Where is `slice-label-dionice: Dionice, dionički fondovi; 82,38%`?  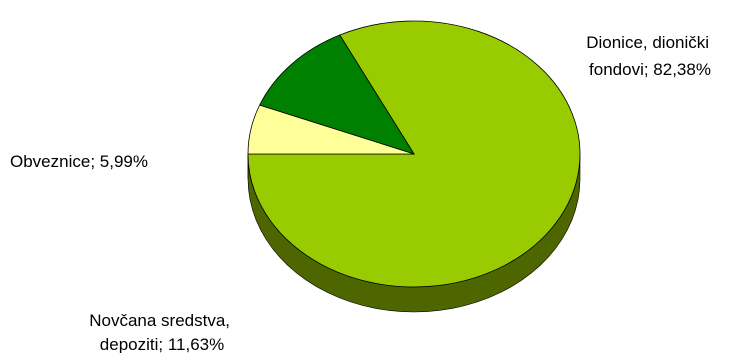 slice-label-dionice: Dionice, dionički fondovi; 82,38% is located at coordinates (650, 56).